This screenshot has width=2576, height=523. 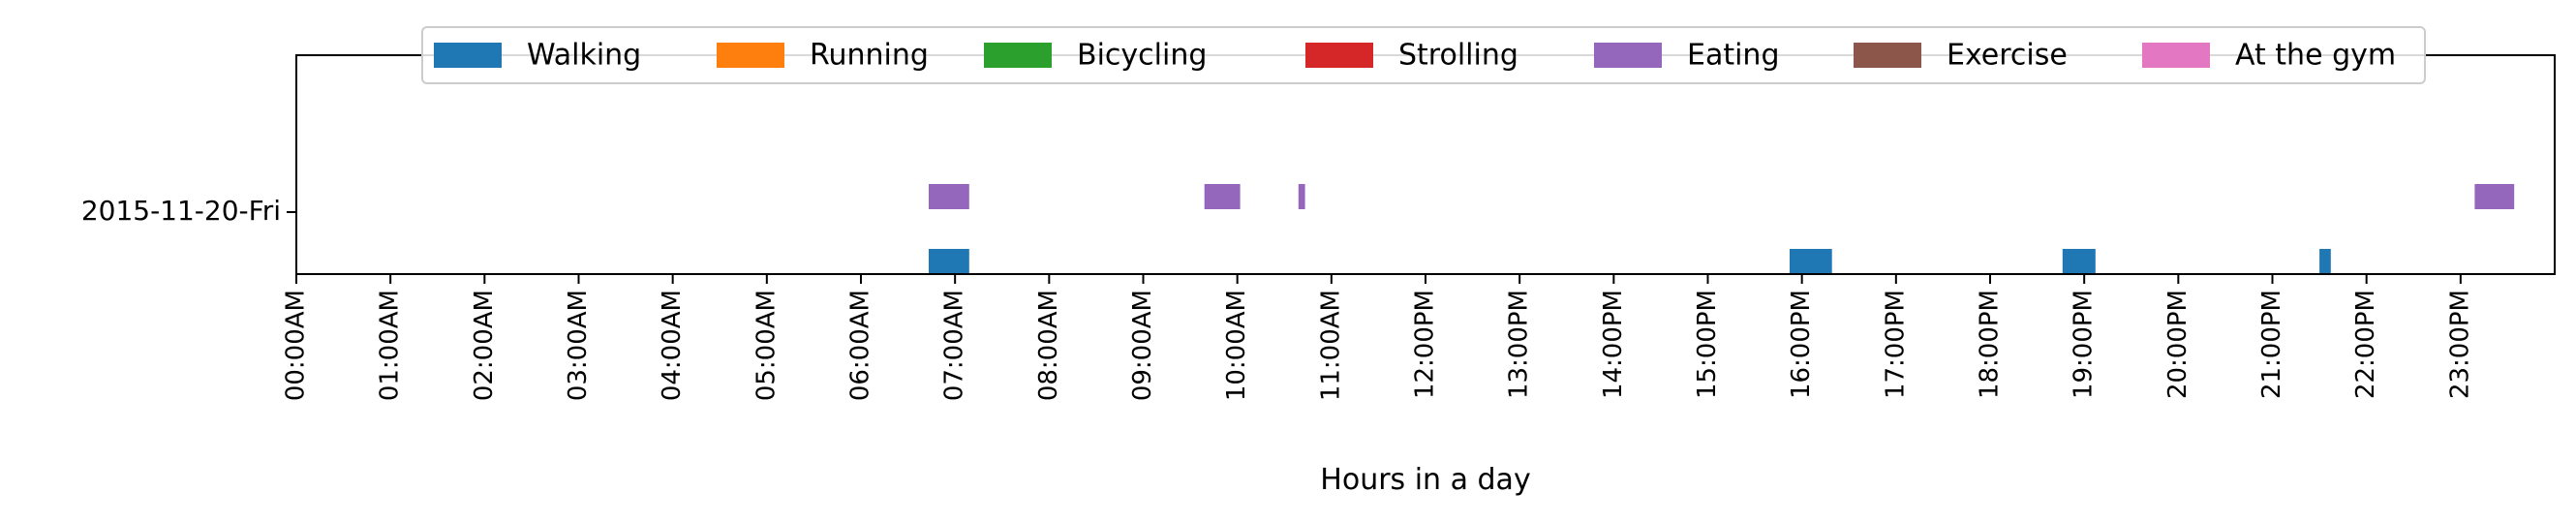 What do you see at coordinates (2007, 56) in the screenshot?
I see `legend-label-exercise: Exercise` at bounding box center [2007, 56].